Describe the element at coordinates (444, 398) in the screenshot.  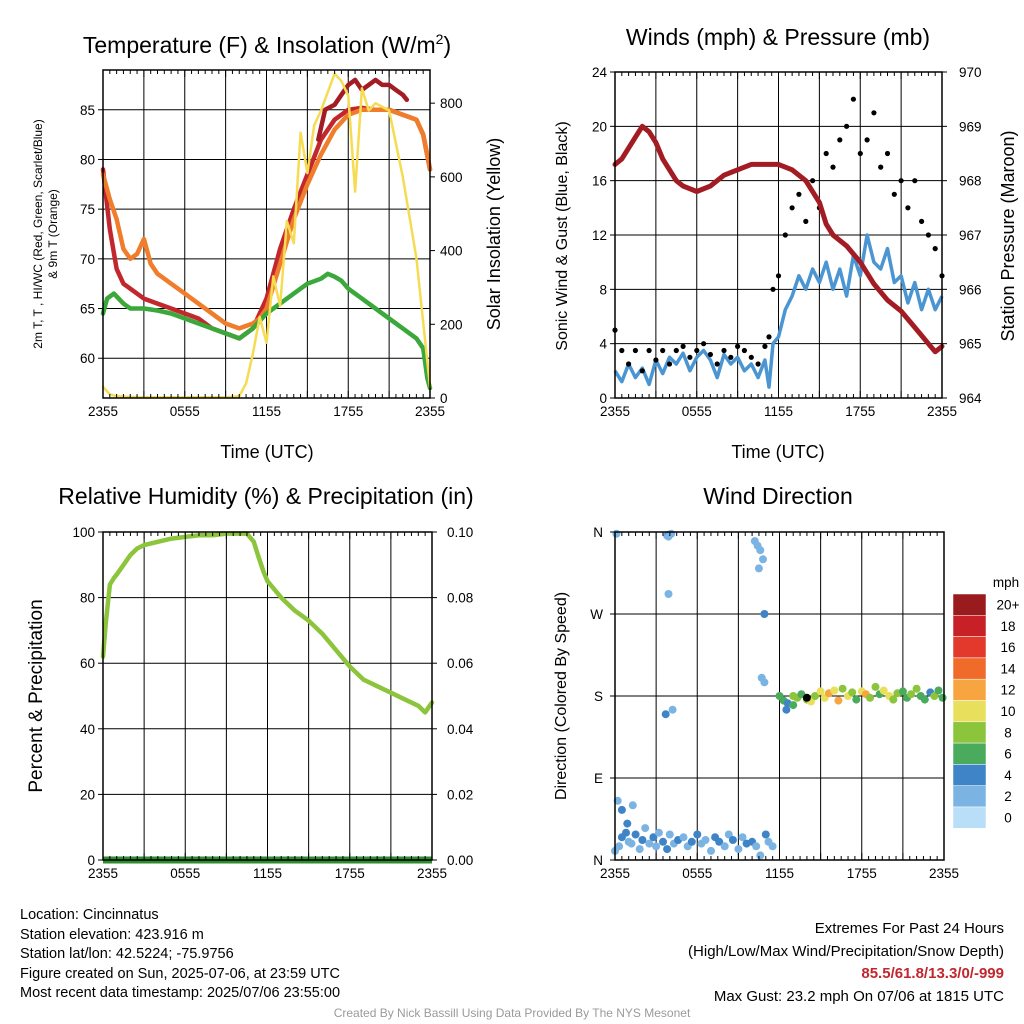
I see `y-right-tick-label: 0` at that location.